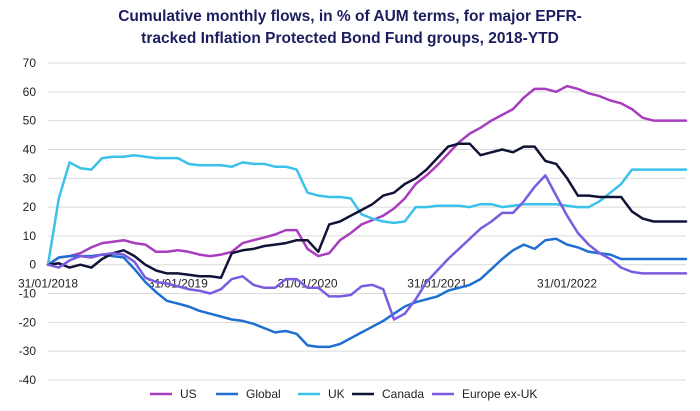 This screenshot has width=700, height=411. I want to click on x-tick-label: 31/01/2018, so click(48, 284).